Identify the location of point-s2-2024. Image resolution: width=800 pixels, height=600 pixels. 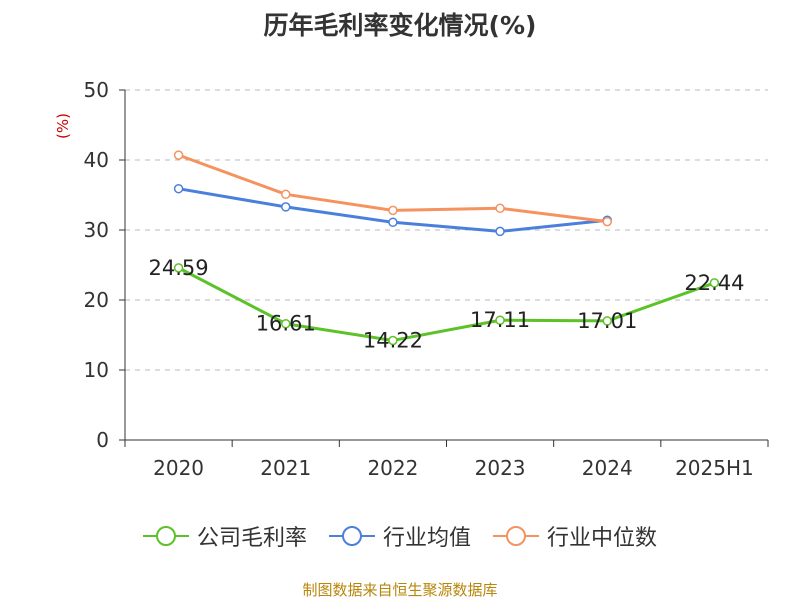
(607, 221).